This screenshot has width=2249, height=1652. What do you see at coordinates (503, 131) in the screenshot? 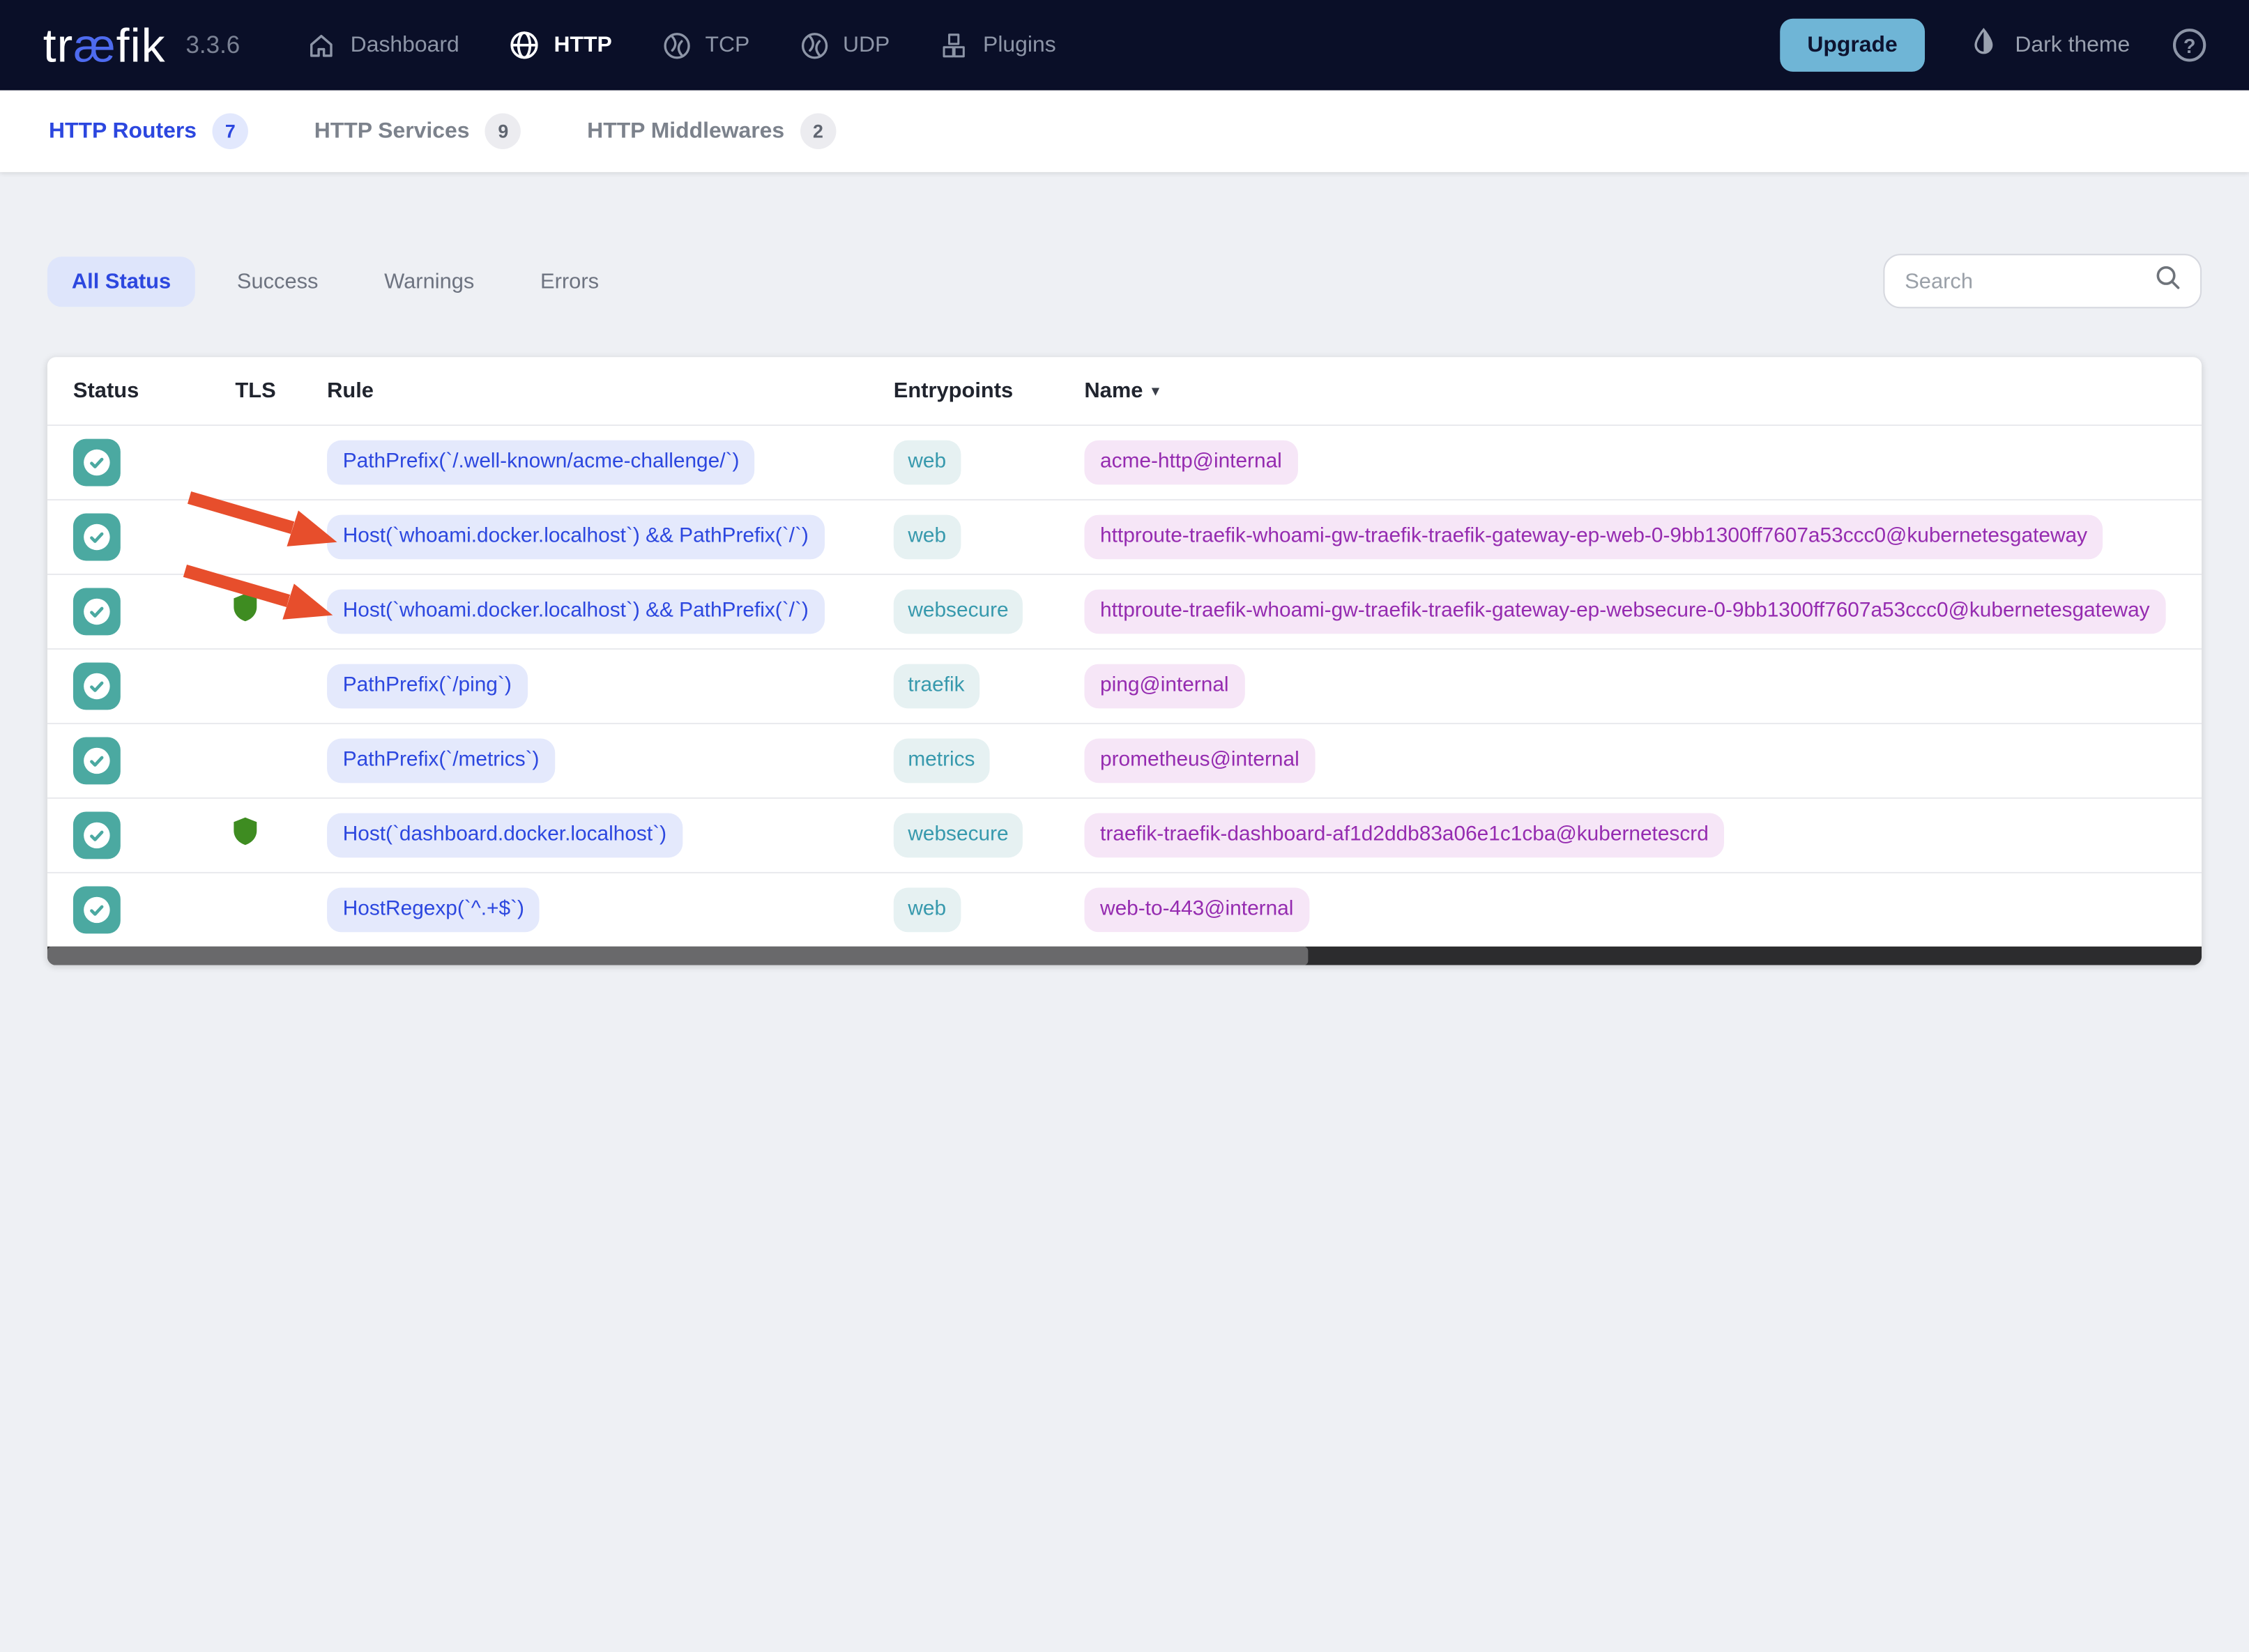
I see `count-badge: 9` at bounding box center [503, 131].